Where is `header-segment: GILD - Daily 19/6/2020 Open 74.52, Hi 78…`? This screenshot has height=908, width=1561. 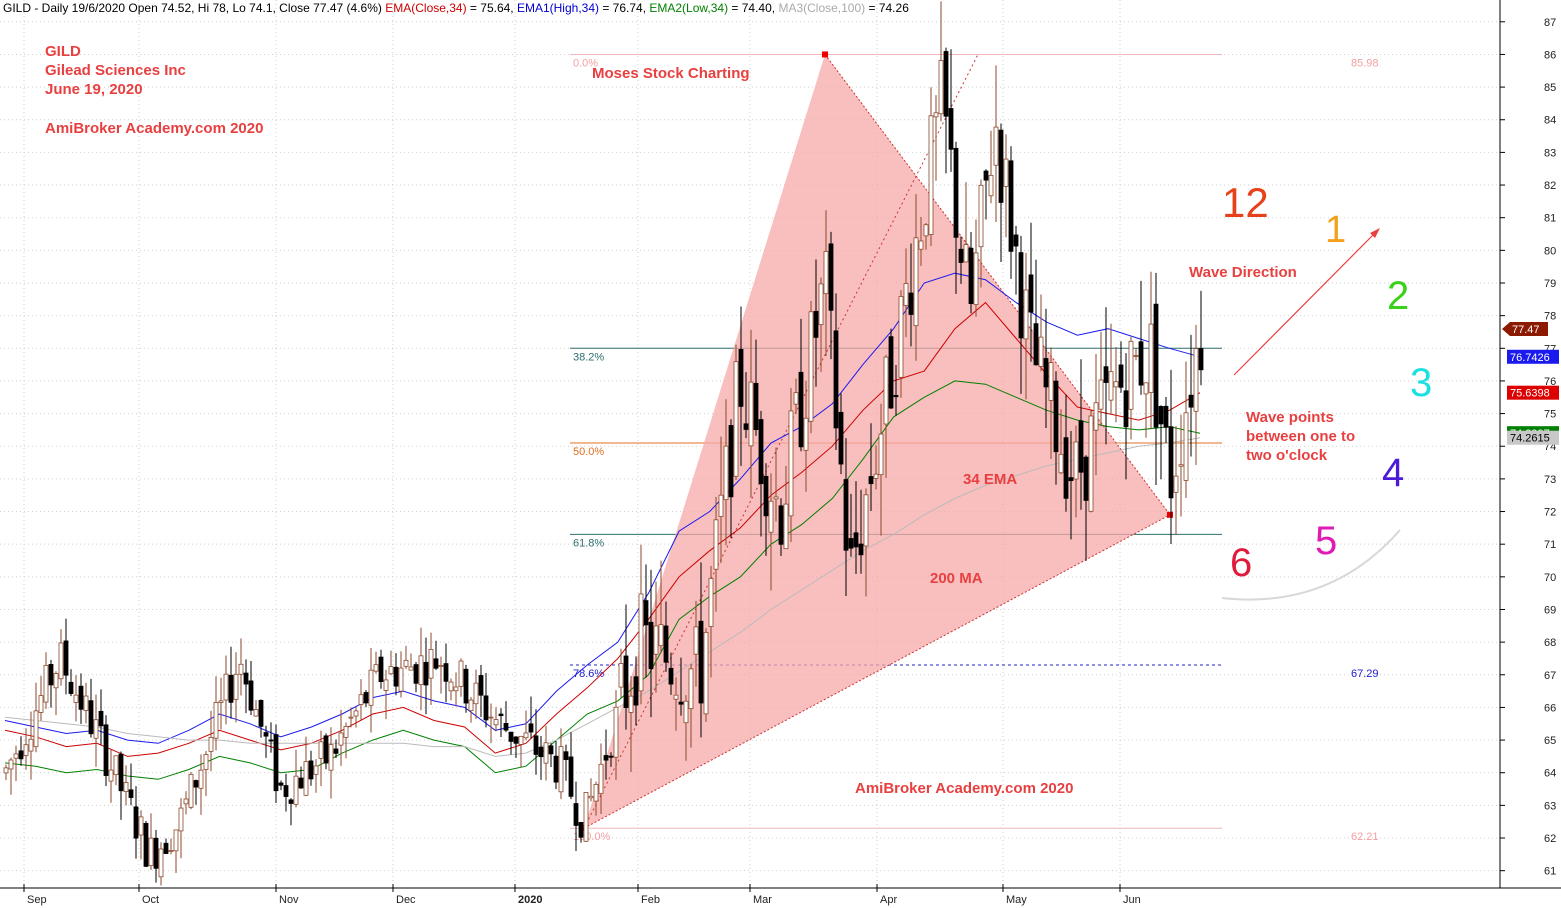
header-segment: GILD - Daily 19/6/2020 Open 74.52, Hi 78… is located at coordinates (194, 8).